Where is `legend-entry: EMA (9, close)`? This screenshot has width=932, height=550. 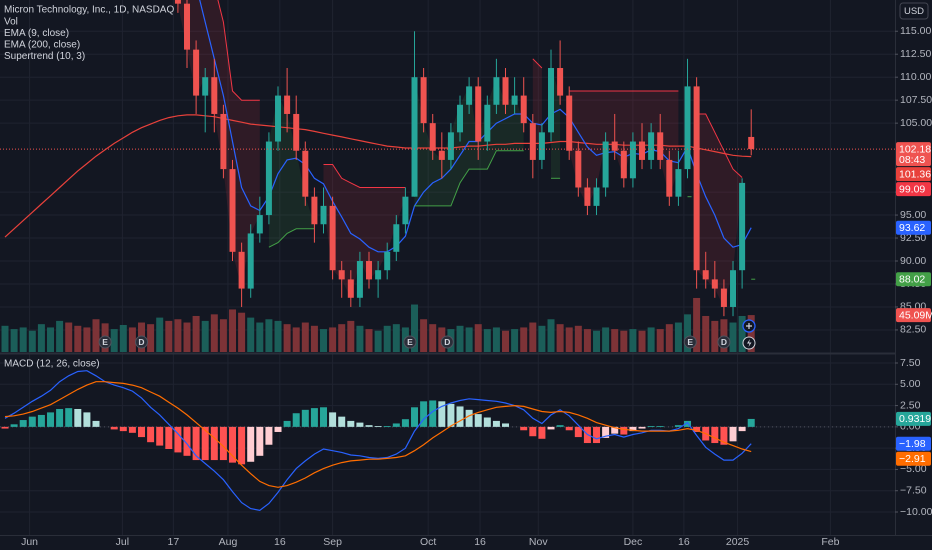 legend-entry: EMA (9, close) is located at coordinates (36, 33).